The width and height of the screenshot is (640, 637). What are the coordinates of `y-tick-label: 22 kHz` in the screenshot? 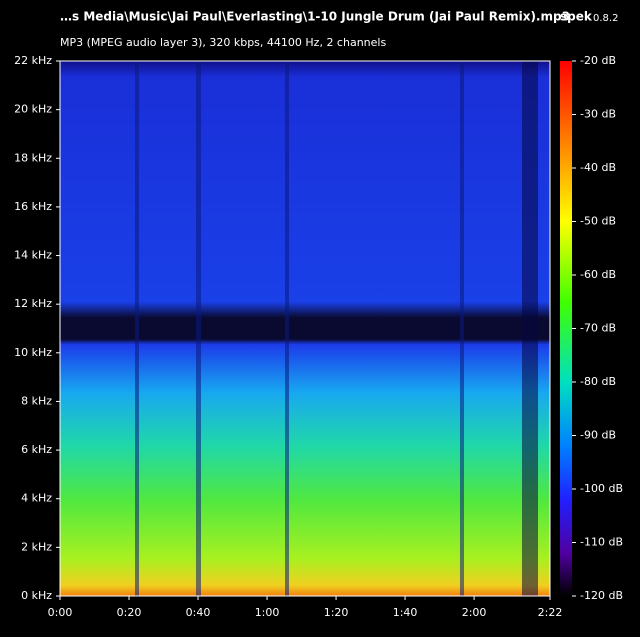 It's located at (33, 60).